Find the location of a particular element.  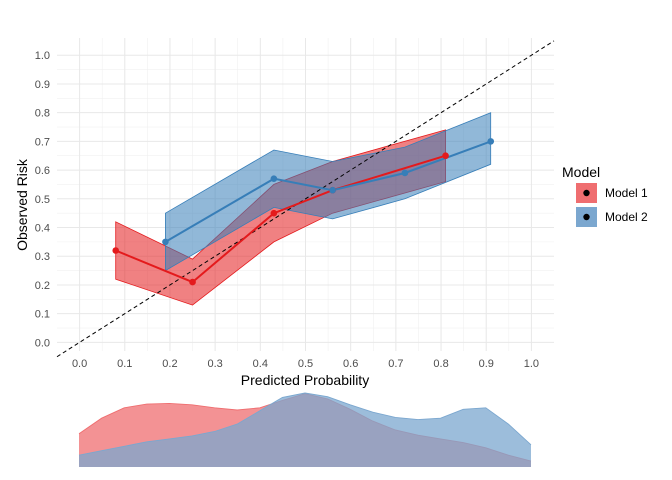

legend: Model Model 1 Model 2 is located at coordinates (605, 195).